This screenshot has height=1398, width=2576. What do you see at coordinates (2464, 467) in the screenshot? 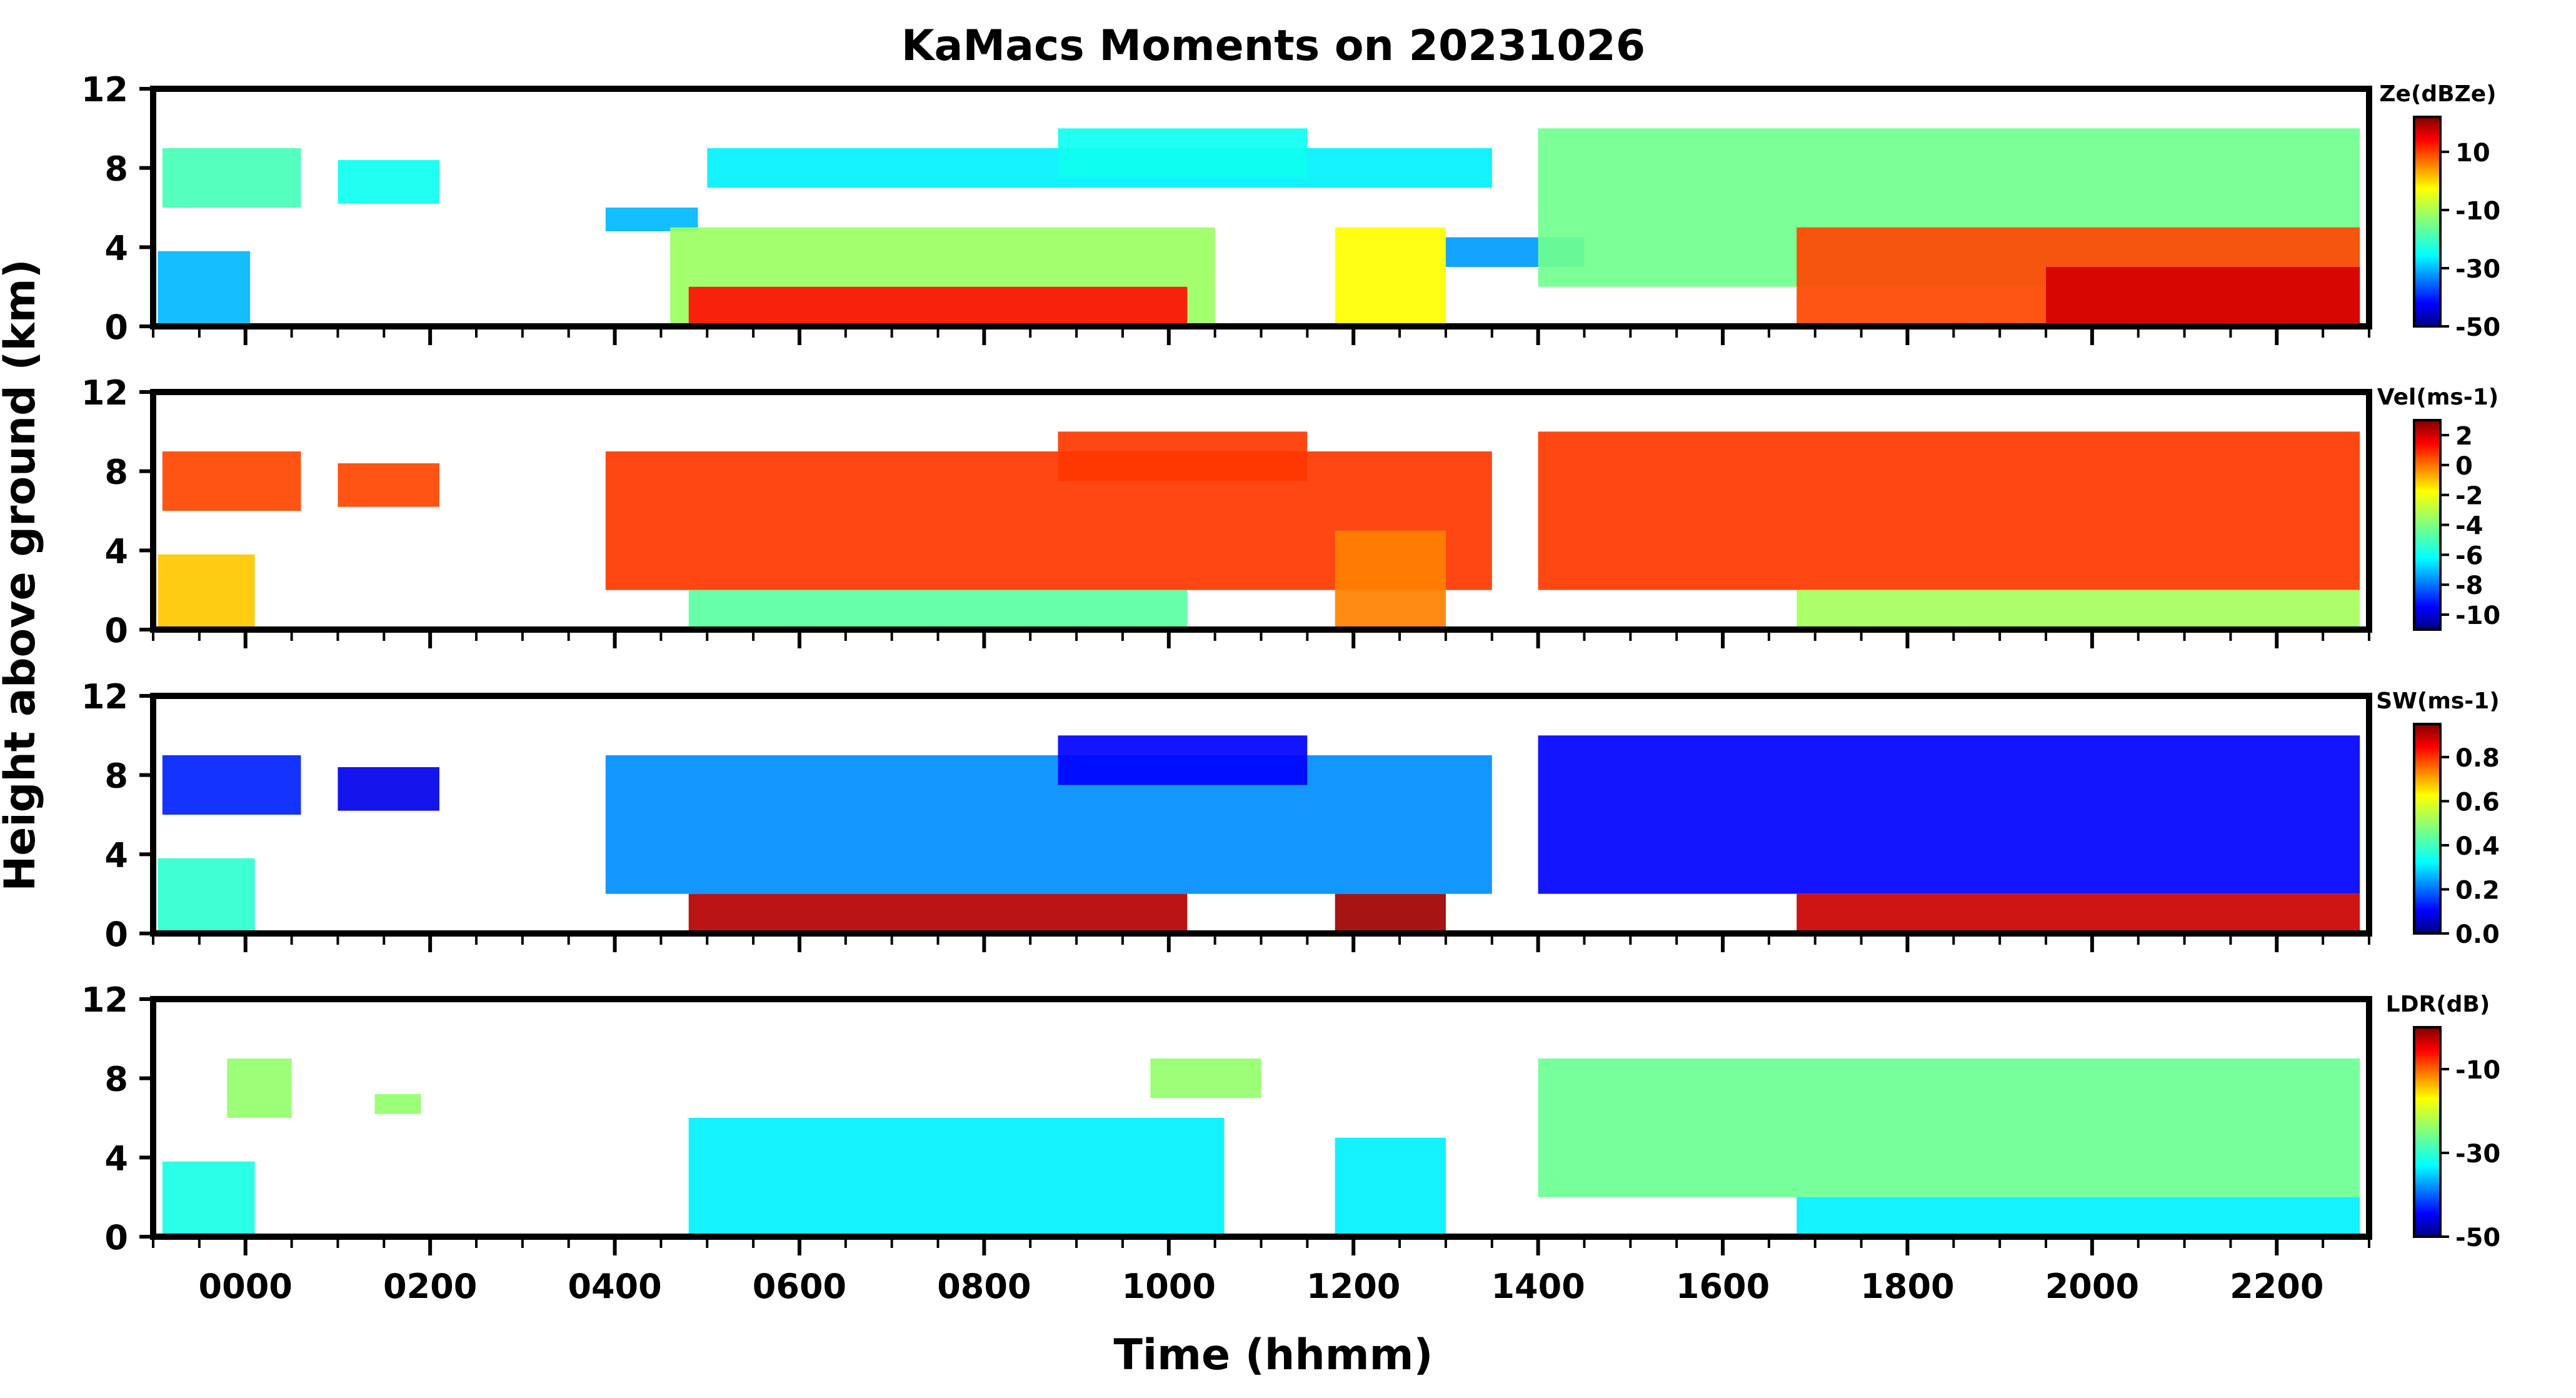
I see `colorbar-tick-label: 0` at bounding box center [2464, 467].